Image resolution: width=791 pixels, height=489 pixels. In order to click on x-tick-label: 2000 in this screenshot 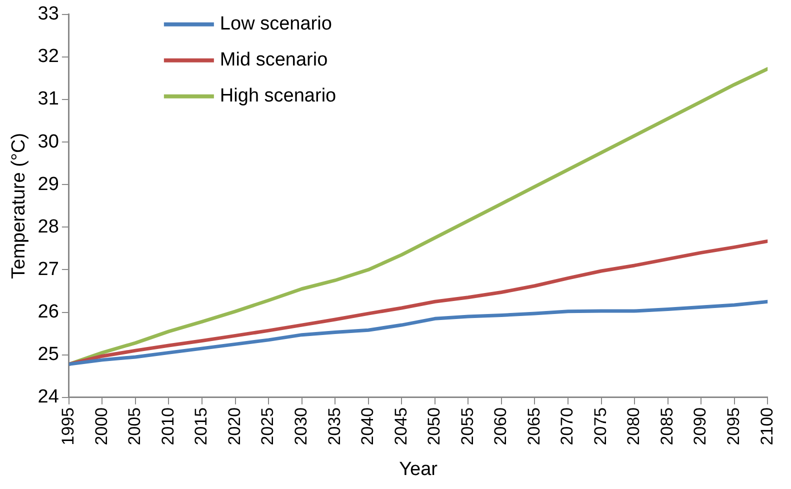, I will do `click(101, 426)`.